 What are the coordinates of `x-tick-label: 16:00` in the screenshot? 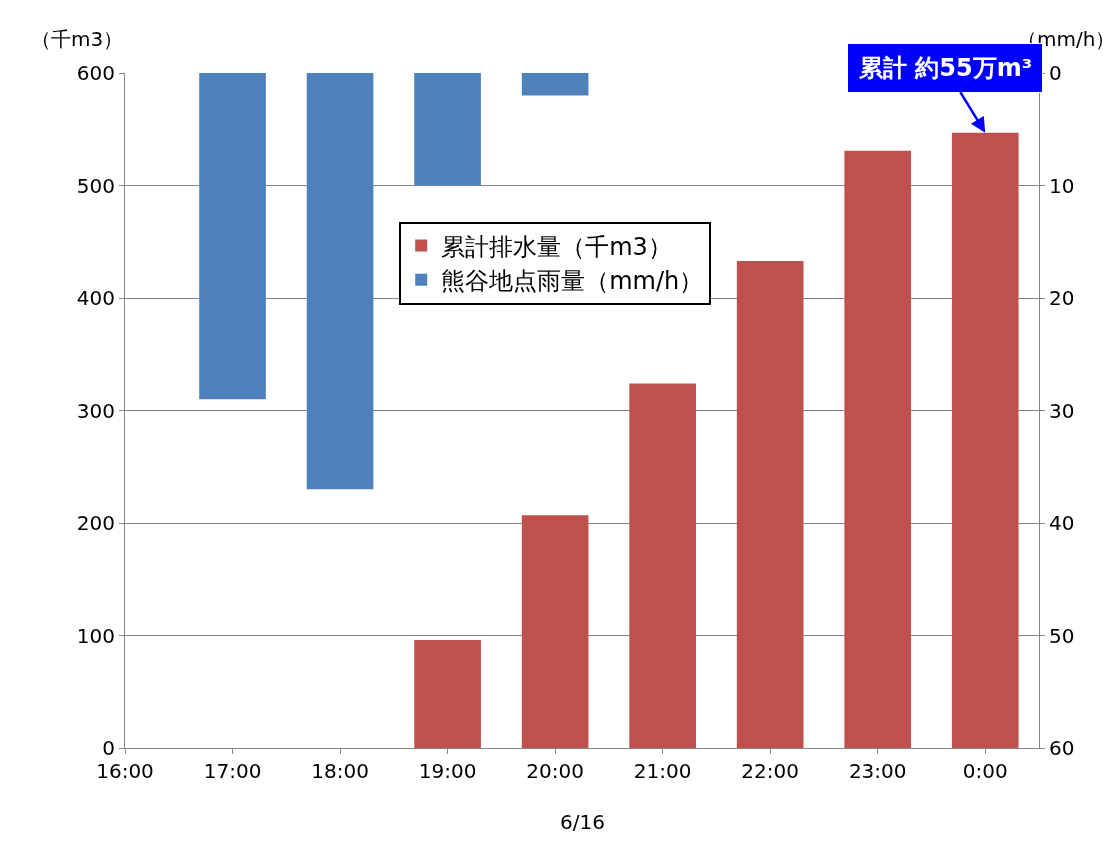 It's located at (125, 771).